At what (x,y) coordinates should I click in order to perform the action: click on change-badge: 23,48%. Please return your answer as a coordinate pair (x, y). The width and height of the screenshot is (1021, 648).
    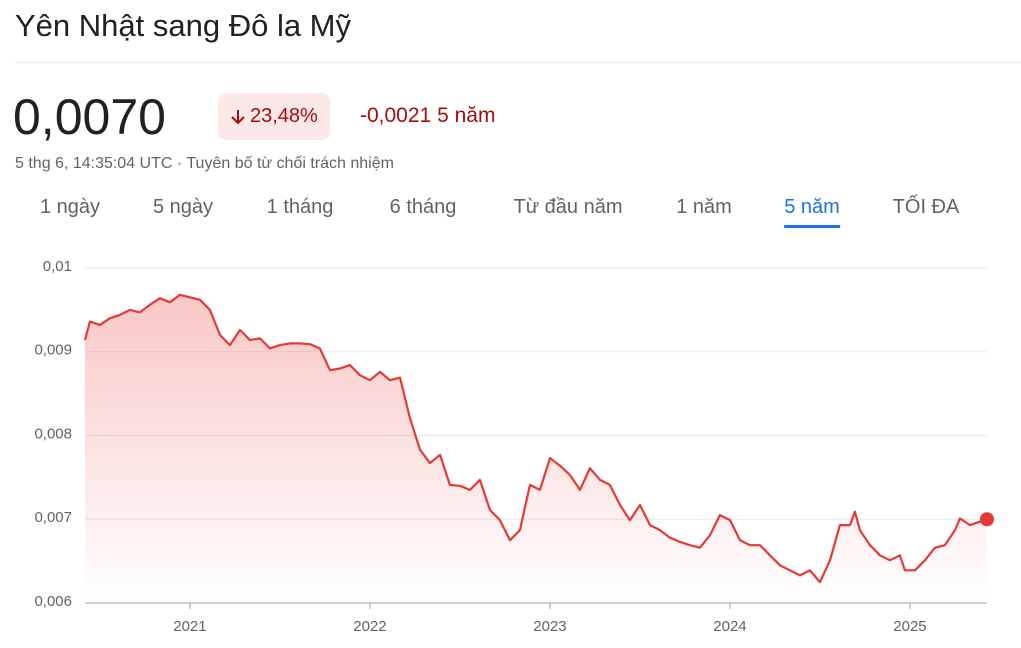
    Looking at the image, I should click on (274, 116).